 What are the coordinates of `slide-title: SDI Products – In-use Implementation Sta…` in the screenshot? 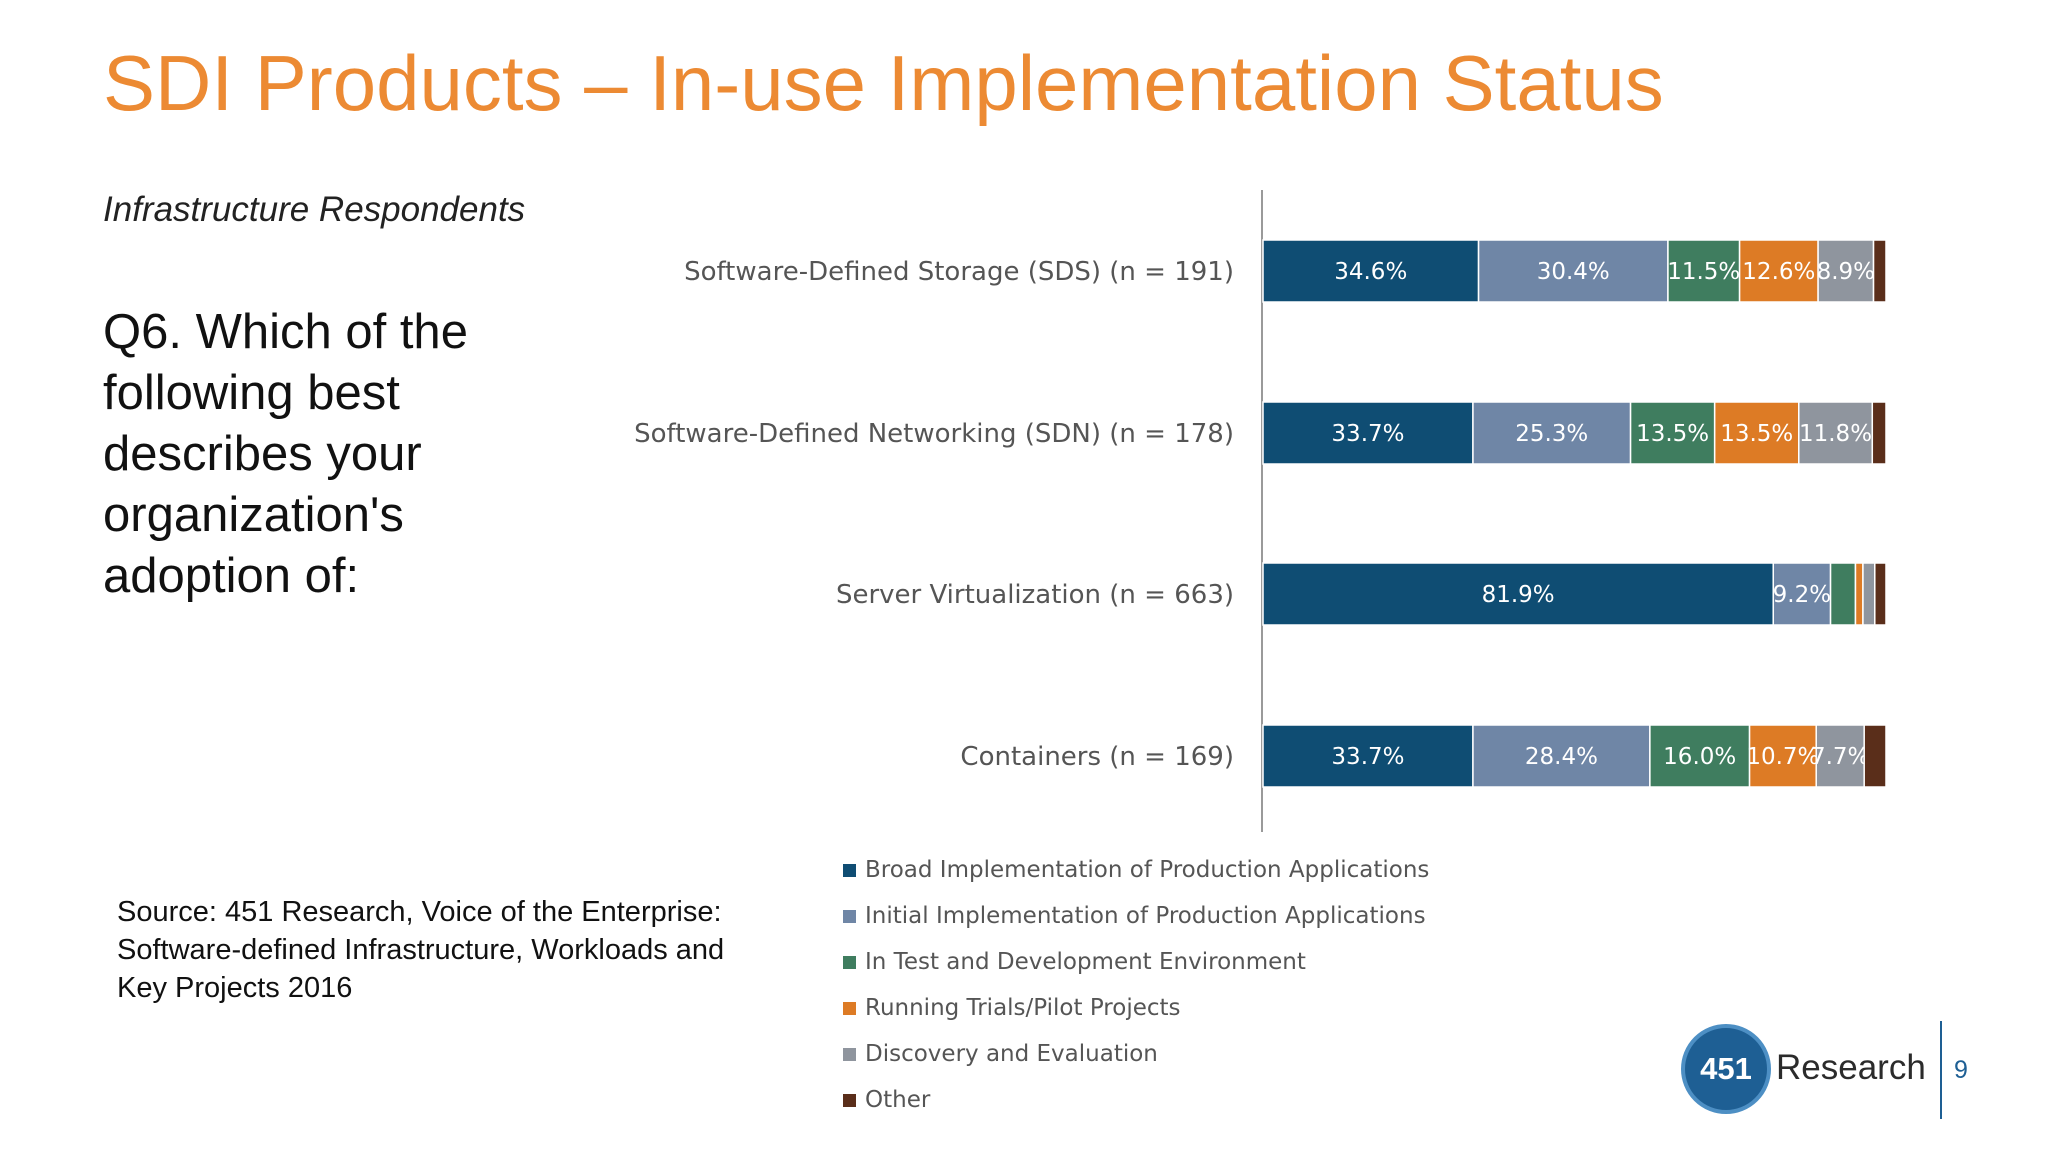 It's located at (883, 83).